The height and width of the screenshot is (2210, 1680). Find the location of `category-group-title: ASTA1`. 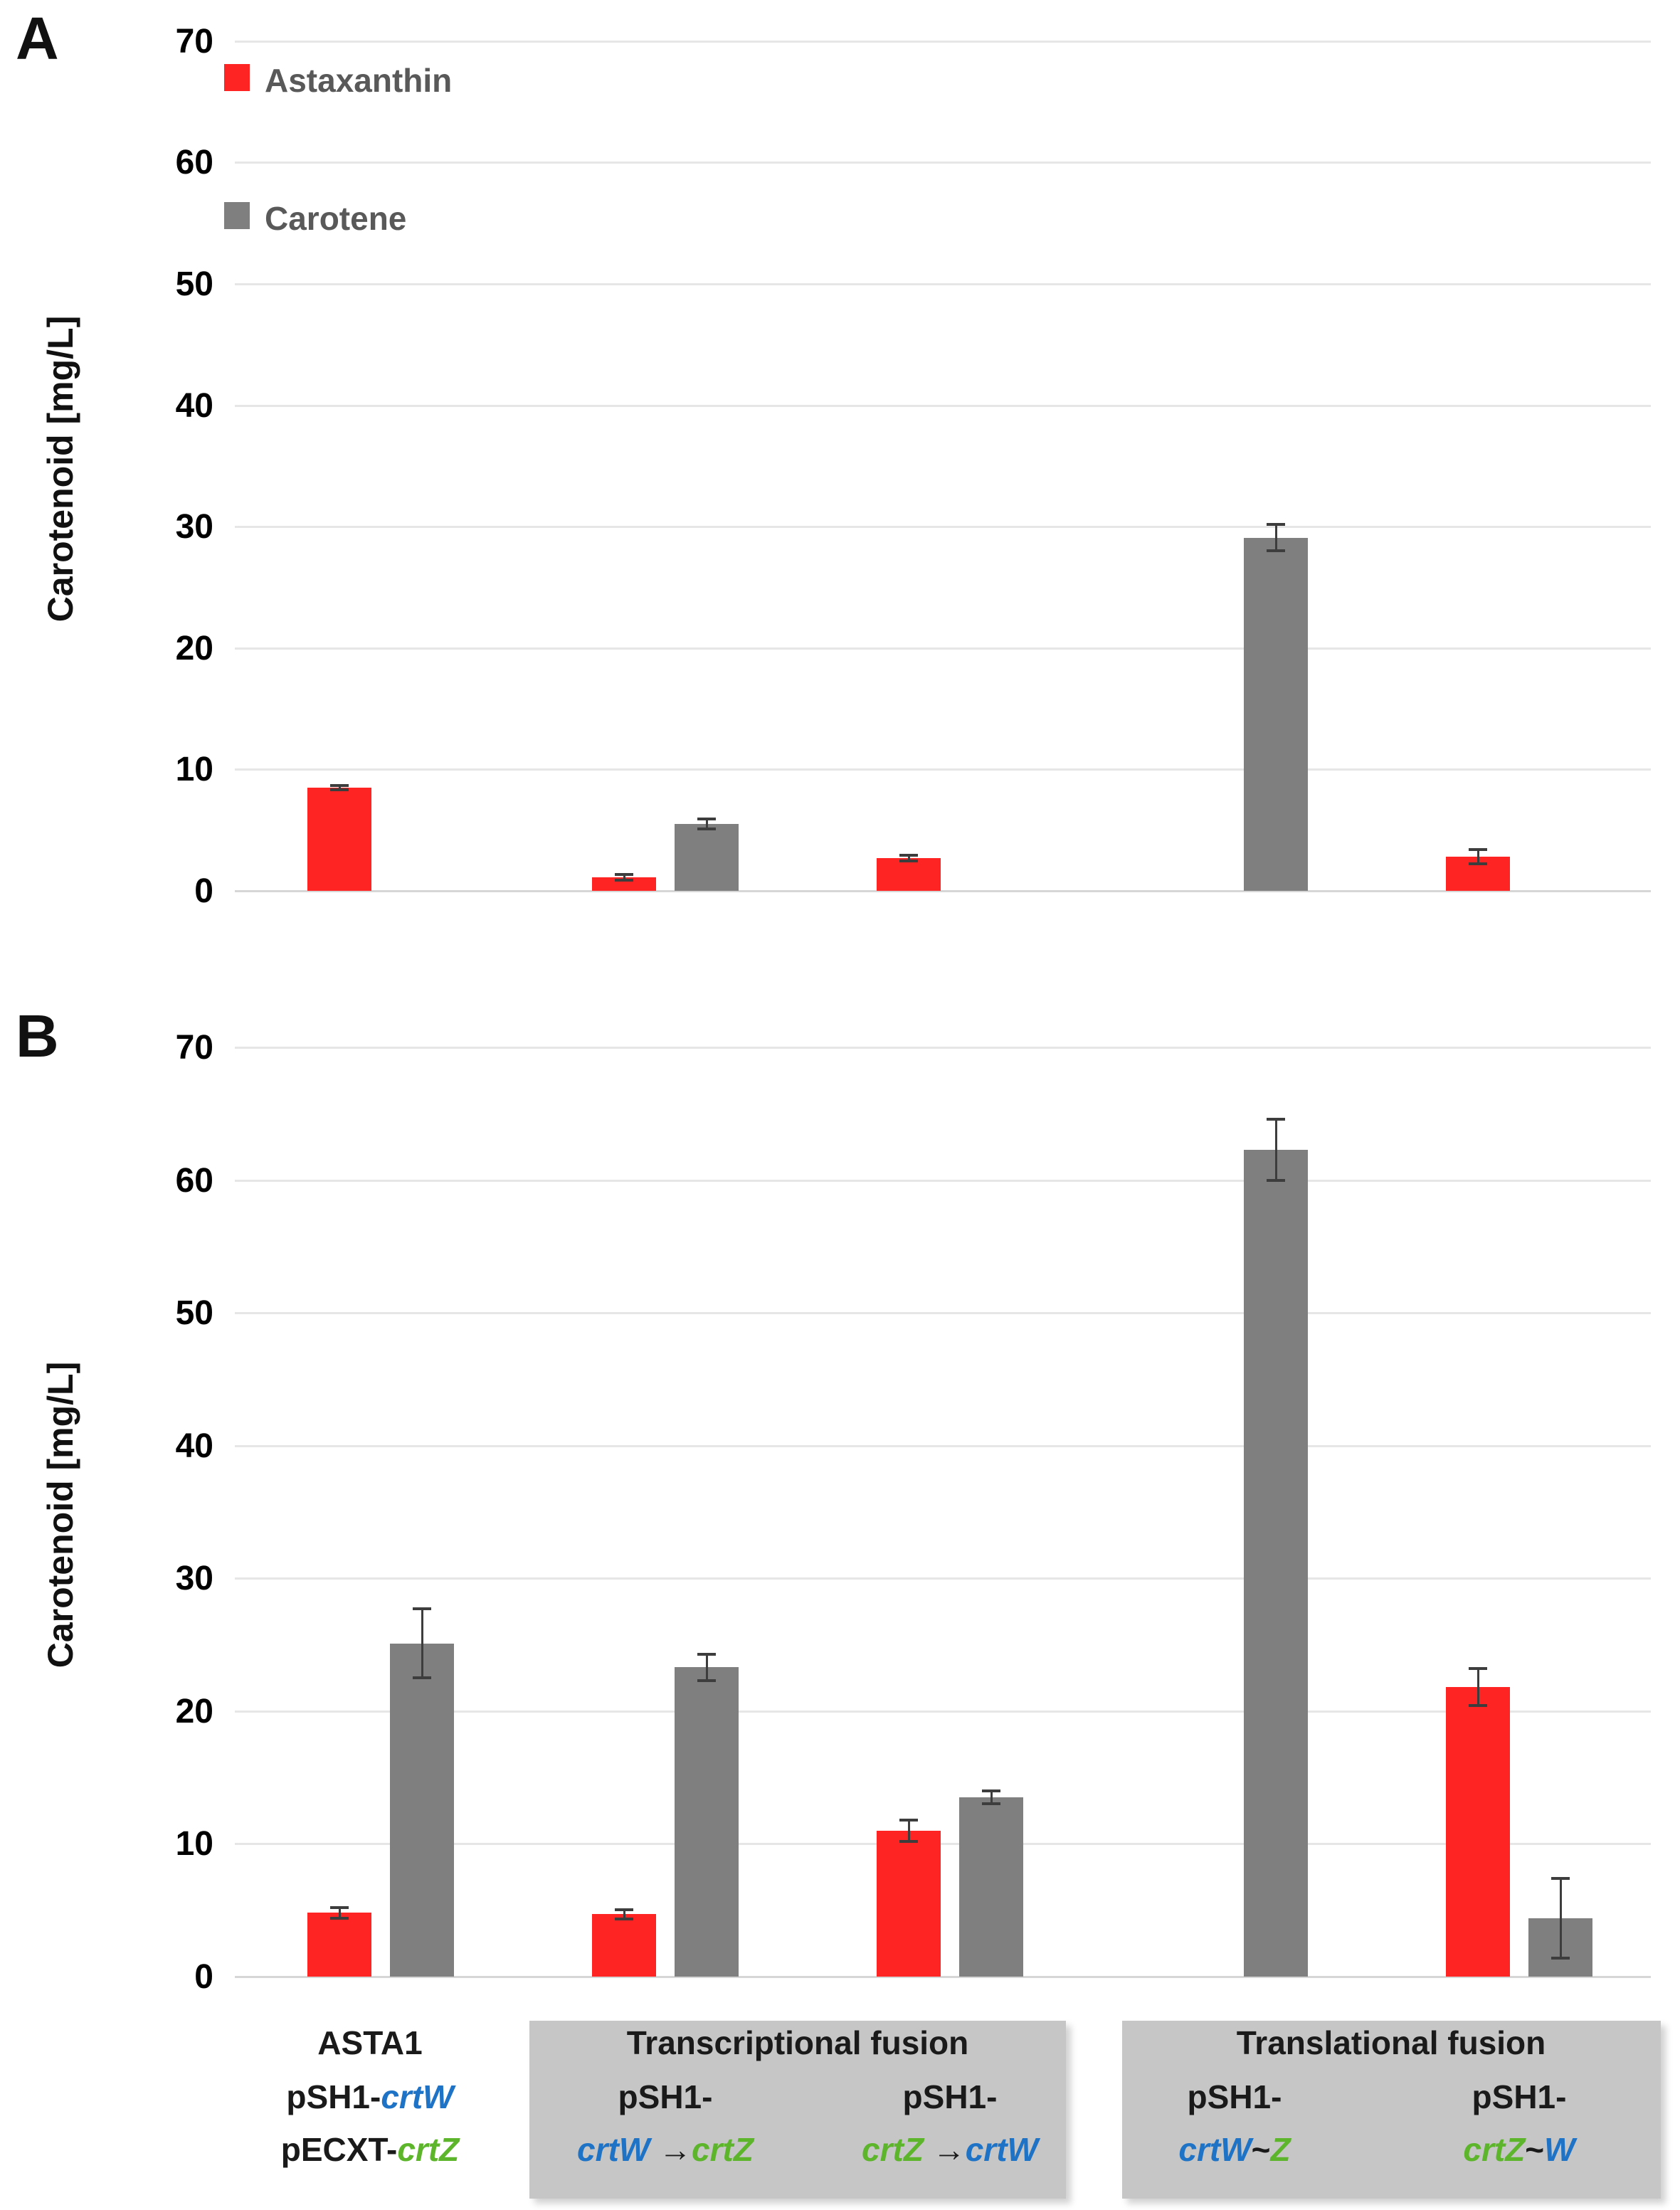

category-group-title: ASTA1 is located at coordinates (369, 2043).